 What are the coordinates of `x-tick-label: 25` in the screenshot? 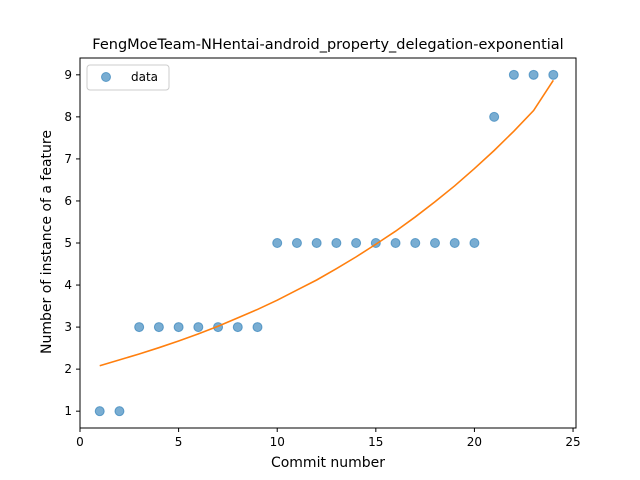 It's located at (572, 442).